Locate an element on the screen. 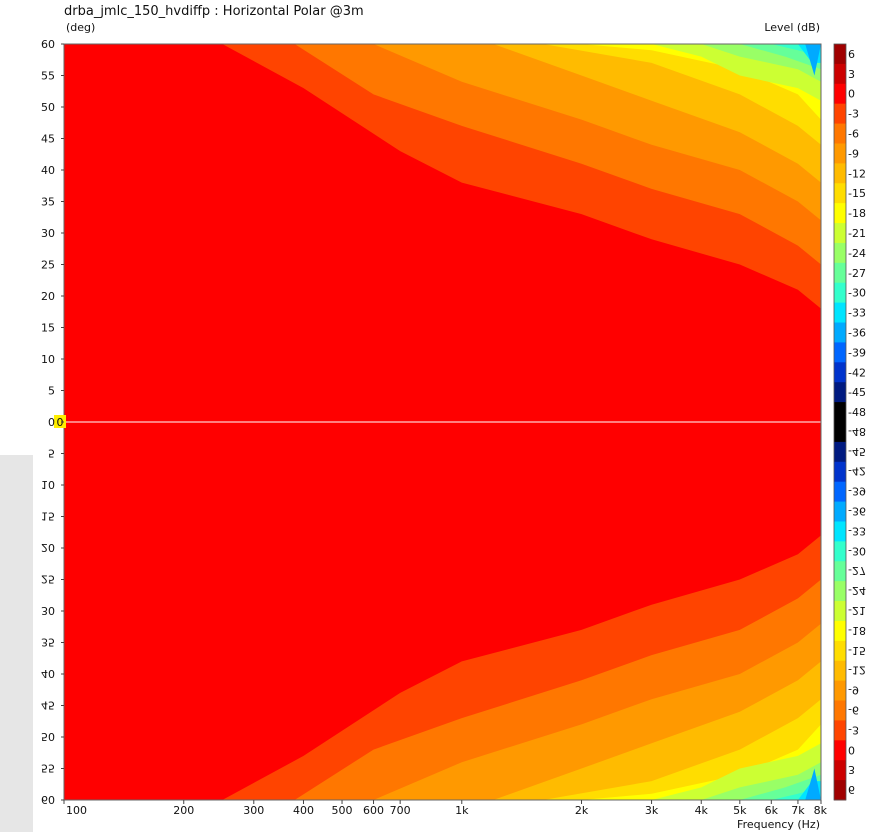 Image resolution: width=880 pixels, height=832 pixels. colorbar-label-bottom--48: -48 is located at coordinates (857, 431).